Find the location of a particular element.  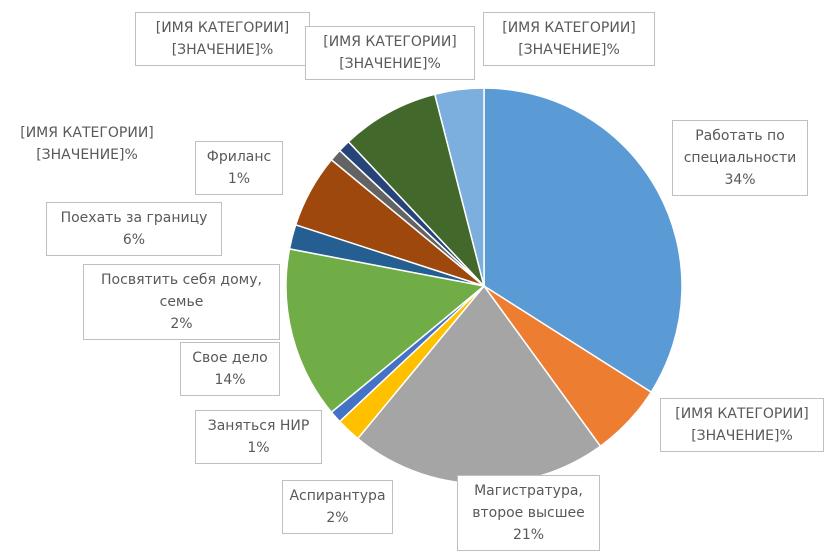

category-name: Аспирантура is located at coordinates (337, 496).